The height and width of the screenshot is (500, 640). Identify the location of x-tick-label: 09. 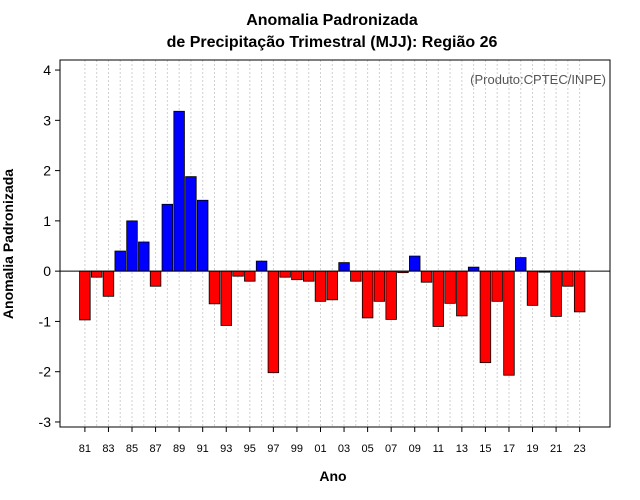
(415, 449).